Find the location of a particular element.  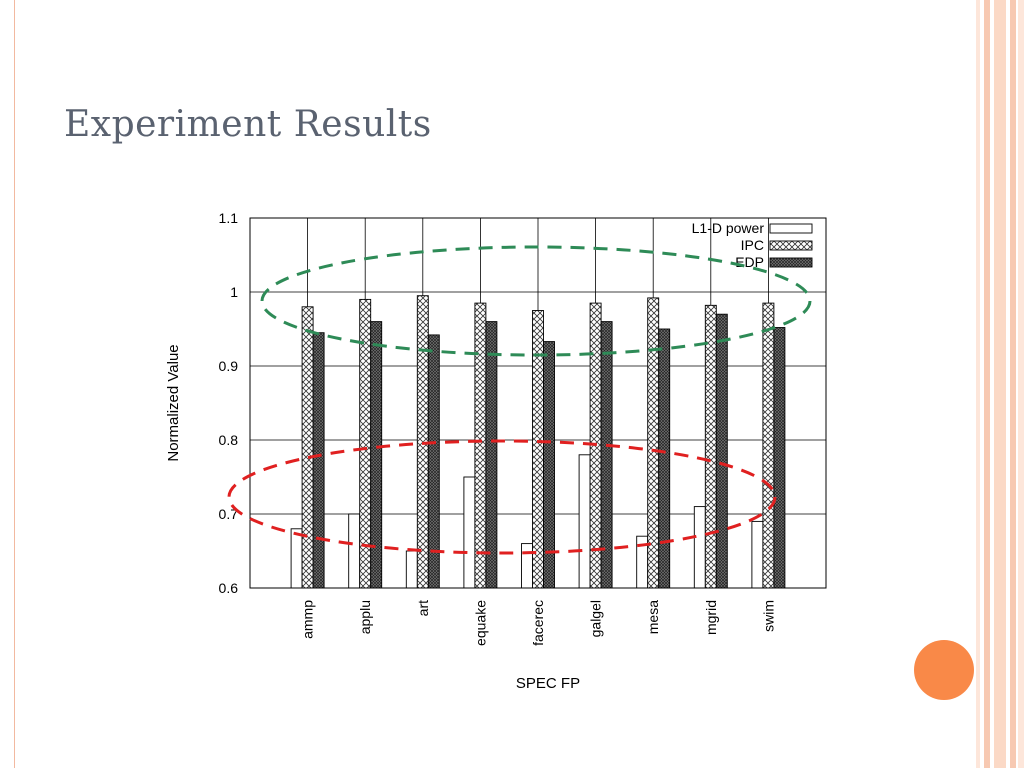

y-tick-label: 1.1 is located at coordinates (229, 218).